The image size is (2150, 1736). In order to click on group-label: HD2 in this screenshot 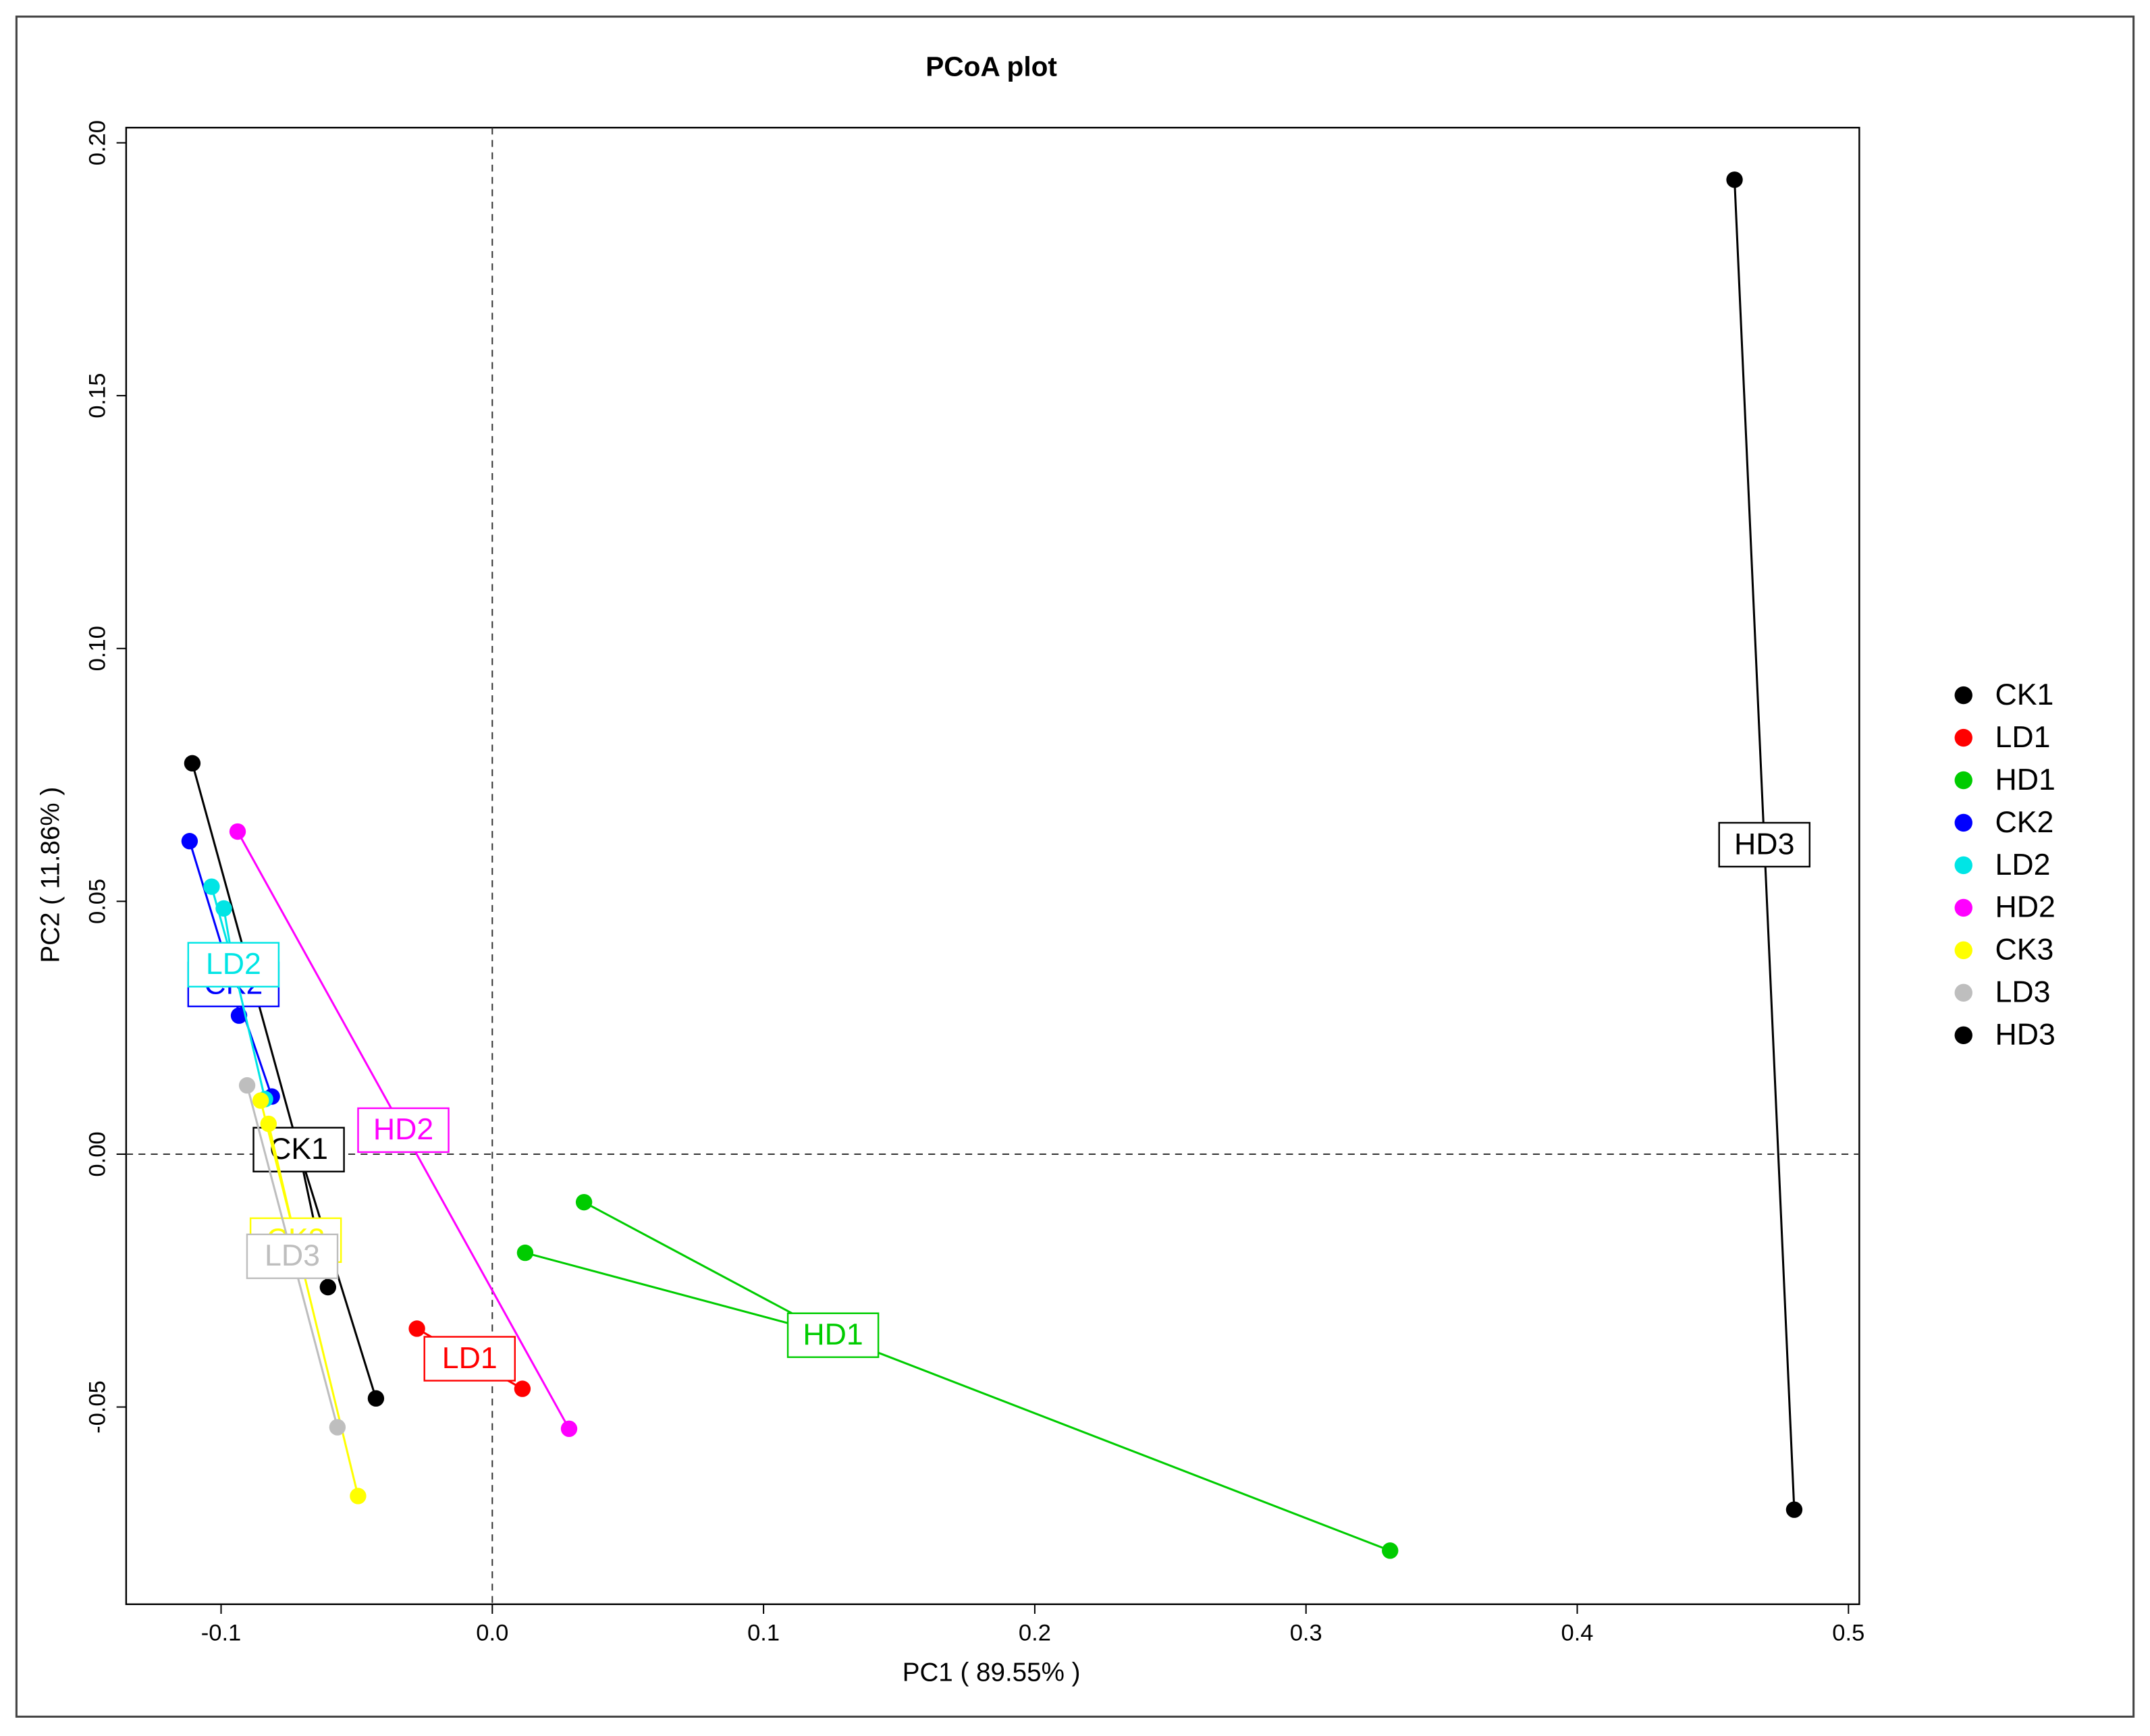, I will do `click(403, 1130)`.